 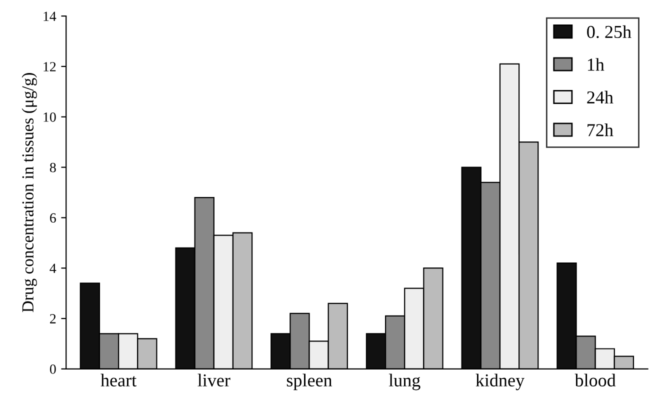 What do you see at coordinates (596, 64) in the screenshot?
I see `legend-label: 1h` at bounding box center [596, 64].